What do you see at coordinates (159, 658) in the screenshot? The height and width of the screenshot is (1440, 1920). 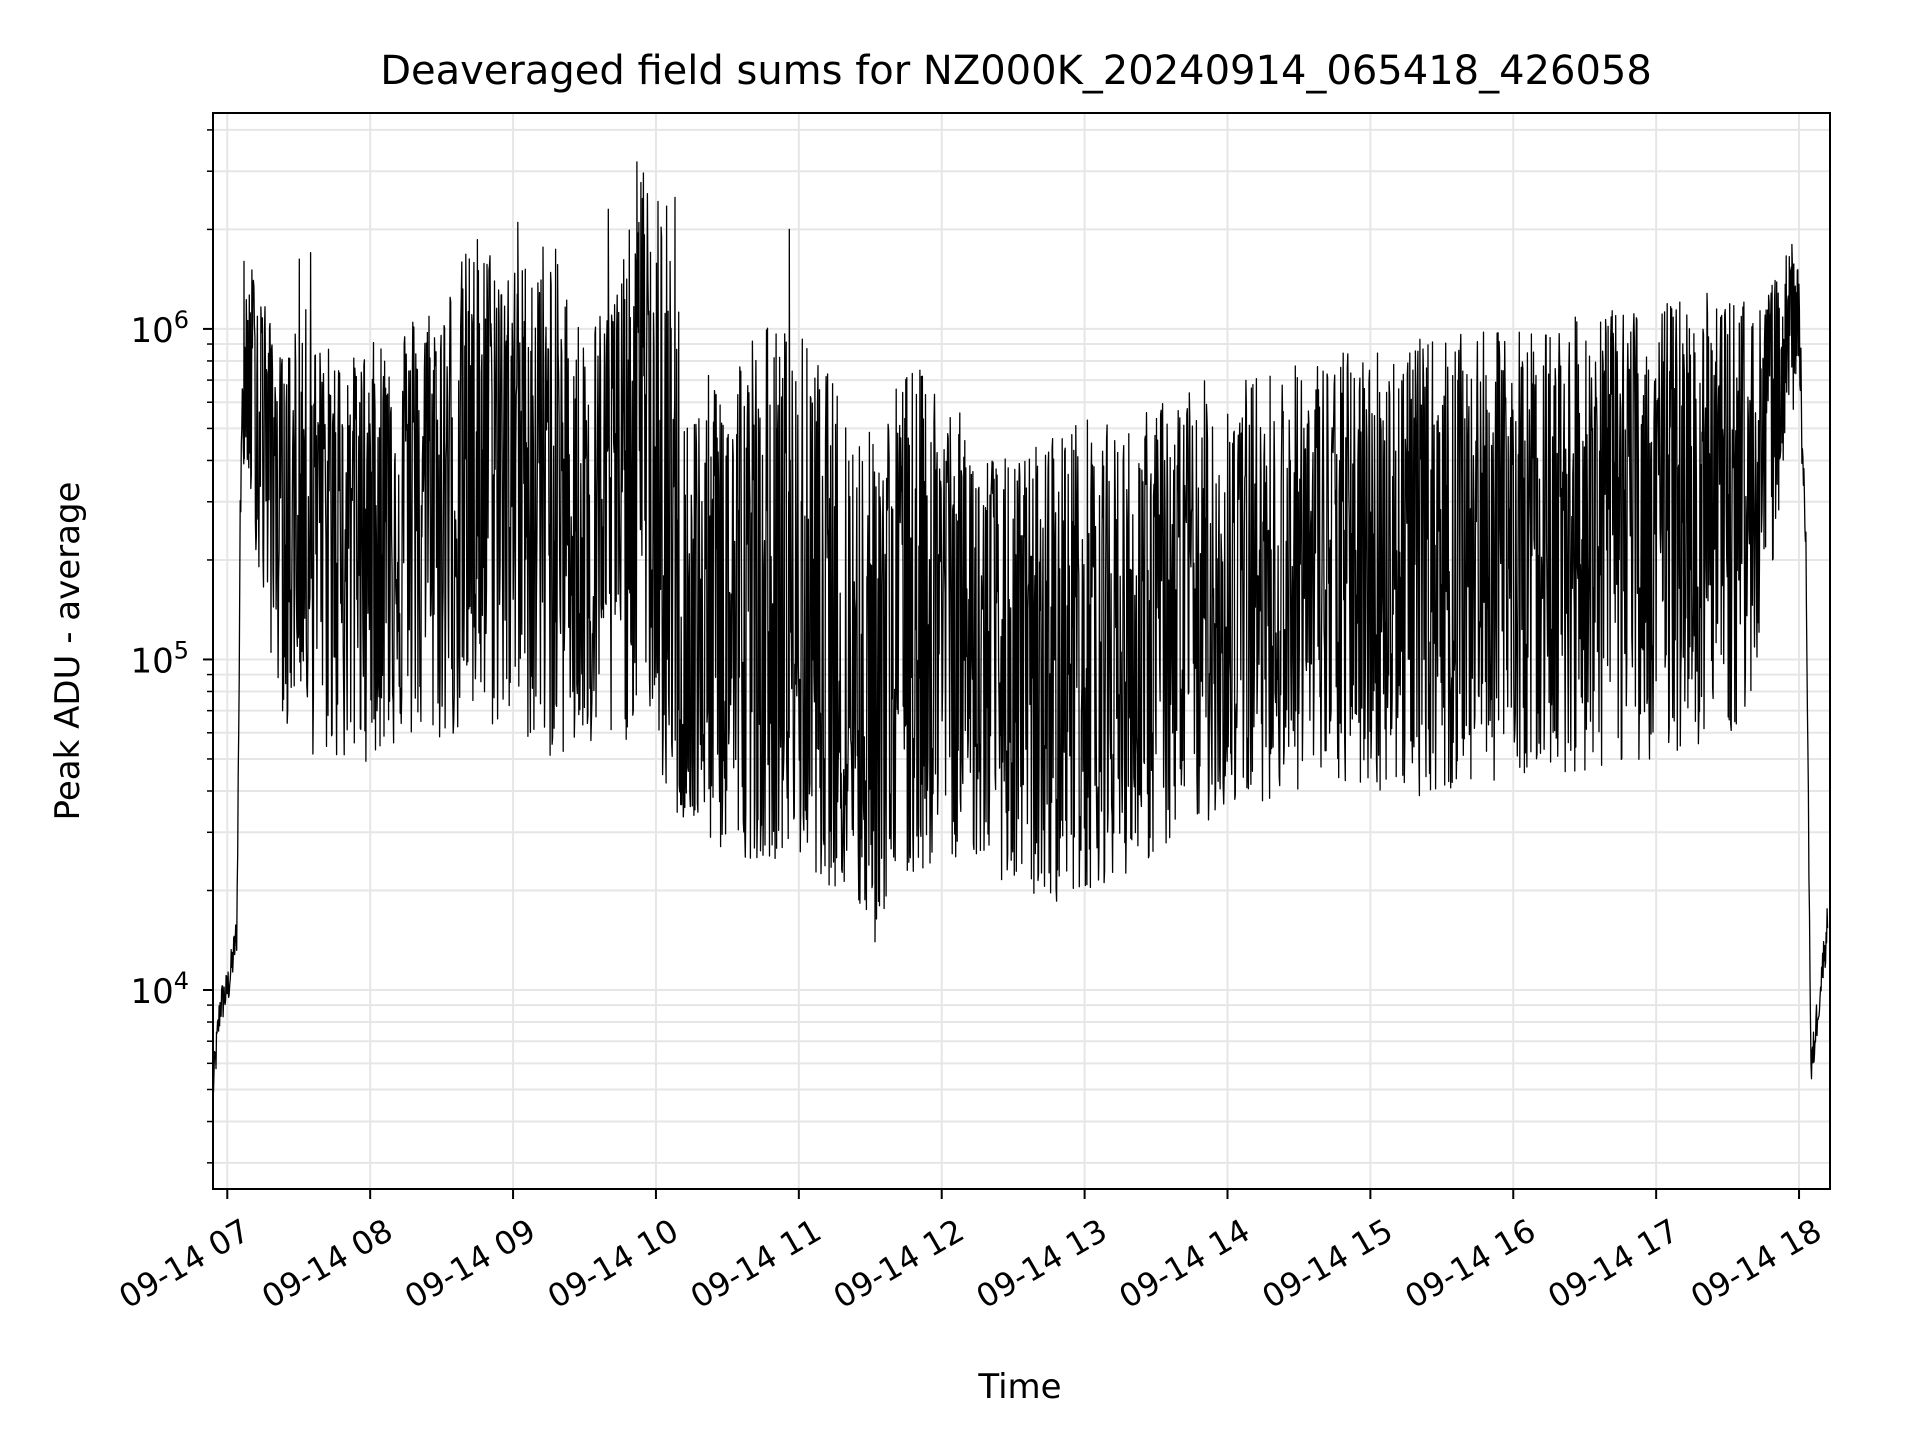 I see `y-tick-label: 10⁵` at bounding box center [159, 658].